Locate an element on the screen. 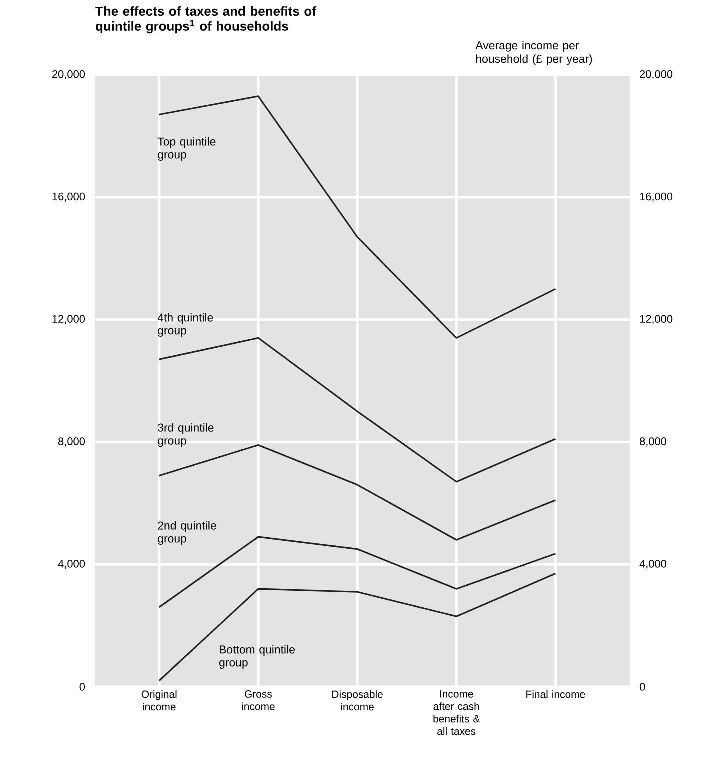 The height and width of the screenshot is (775, 717). x-tick-label: Final income is located at coordinates (556, 694).